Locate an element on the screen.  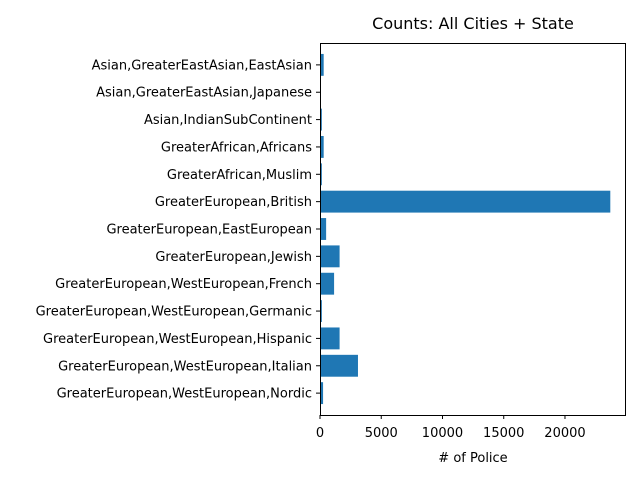
y-tick-label: GreaterEuropean,British is located at coordinates (233, 202).